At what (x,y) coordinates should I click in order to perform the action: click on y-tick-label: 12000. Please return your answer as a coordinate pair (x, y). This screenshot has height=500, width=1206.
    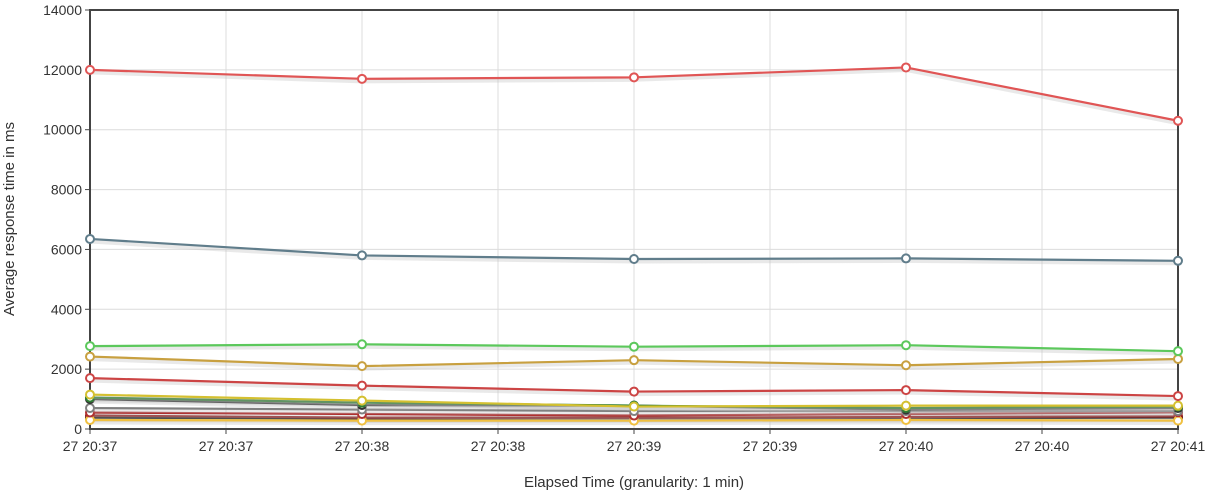
    Looking at the image, I should click on (62, 70).